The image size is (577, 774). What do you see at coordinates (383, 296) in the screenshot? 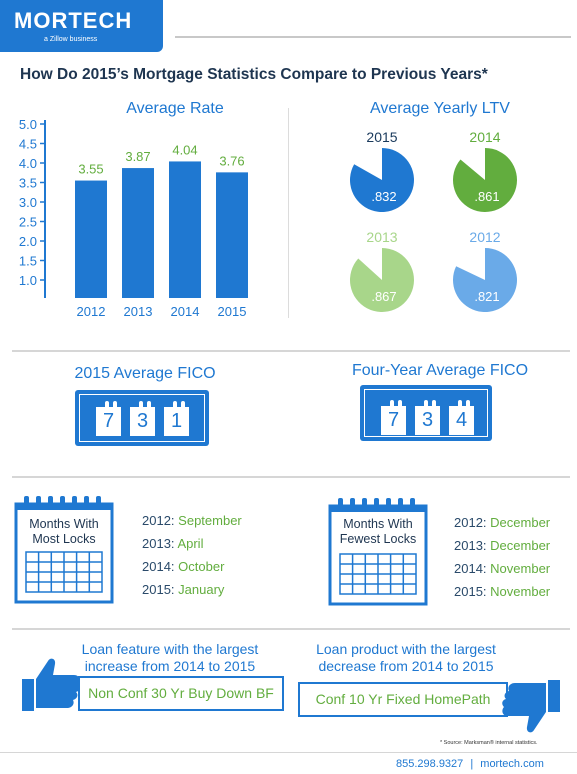
I see `pie-value-label: .867` at bounding box center [383, 296].